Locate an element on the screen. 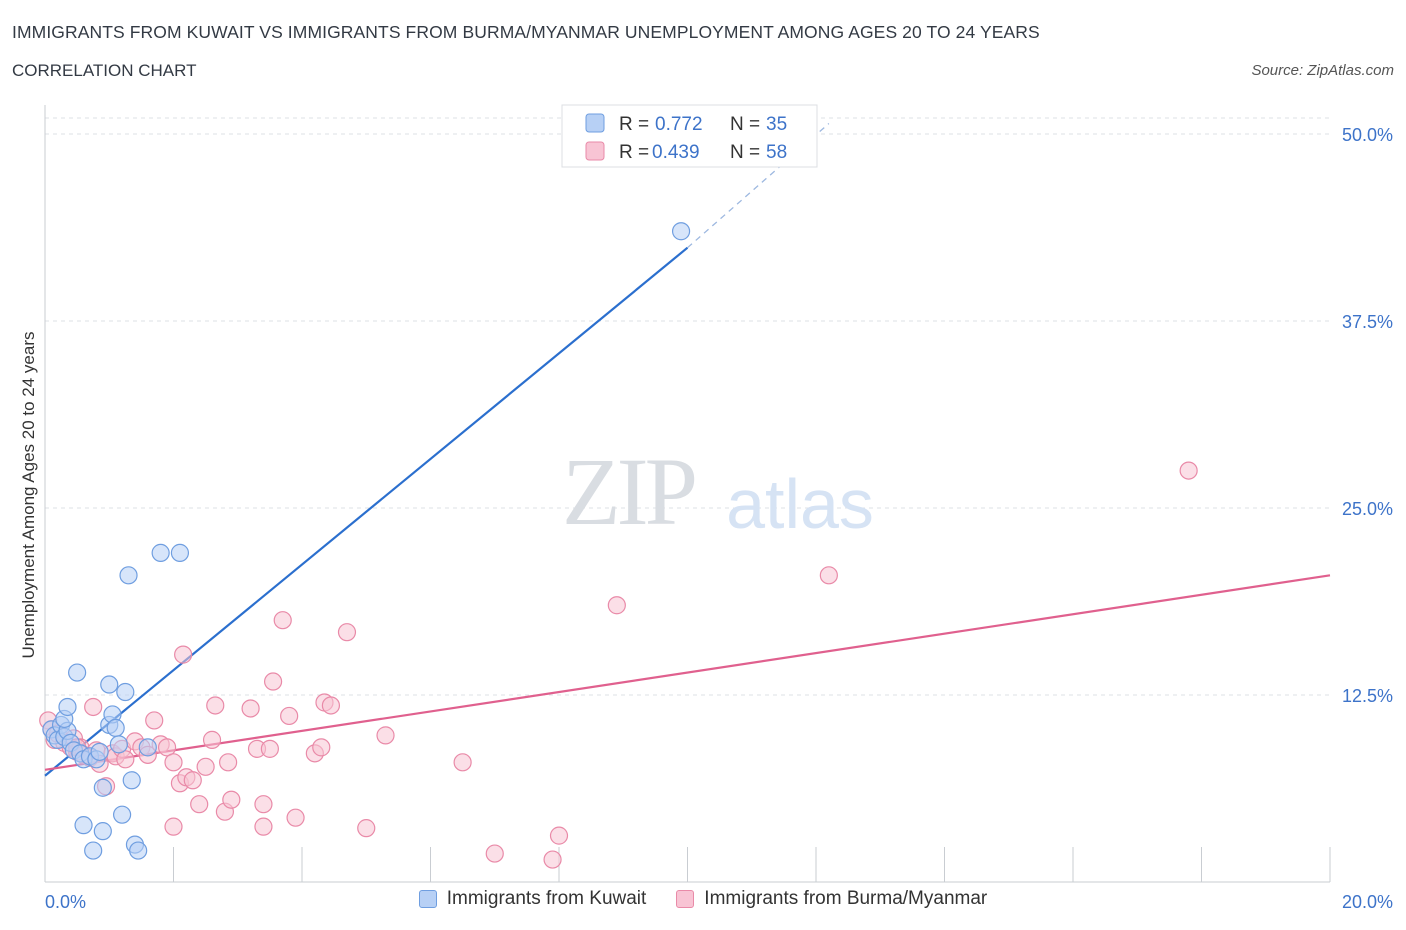  legend-n-value-kuwait: 35 is located at coordinates (776, 124).